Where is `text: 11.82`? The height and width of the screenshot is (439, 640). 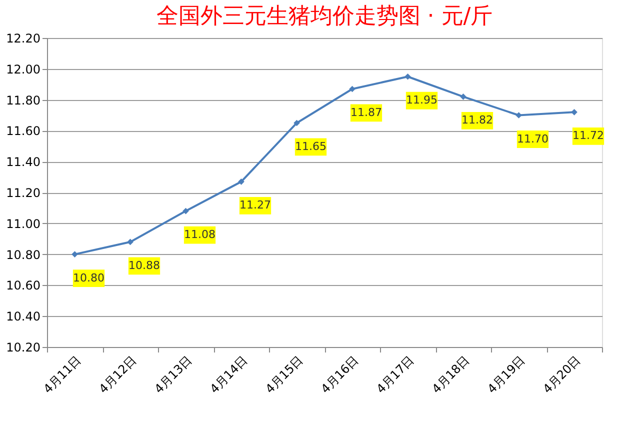
text: 11.82 is located at coordinates (477, 120).